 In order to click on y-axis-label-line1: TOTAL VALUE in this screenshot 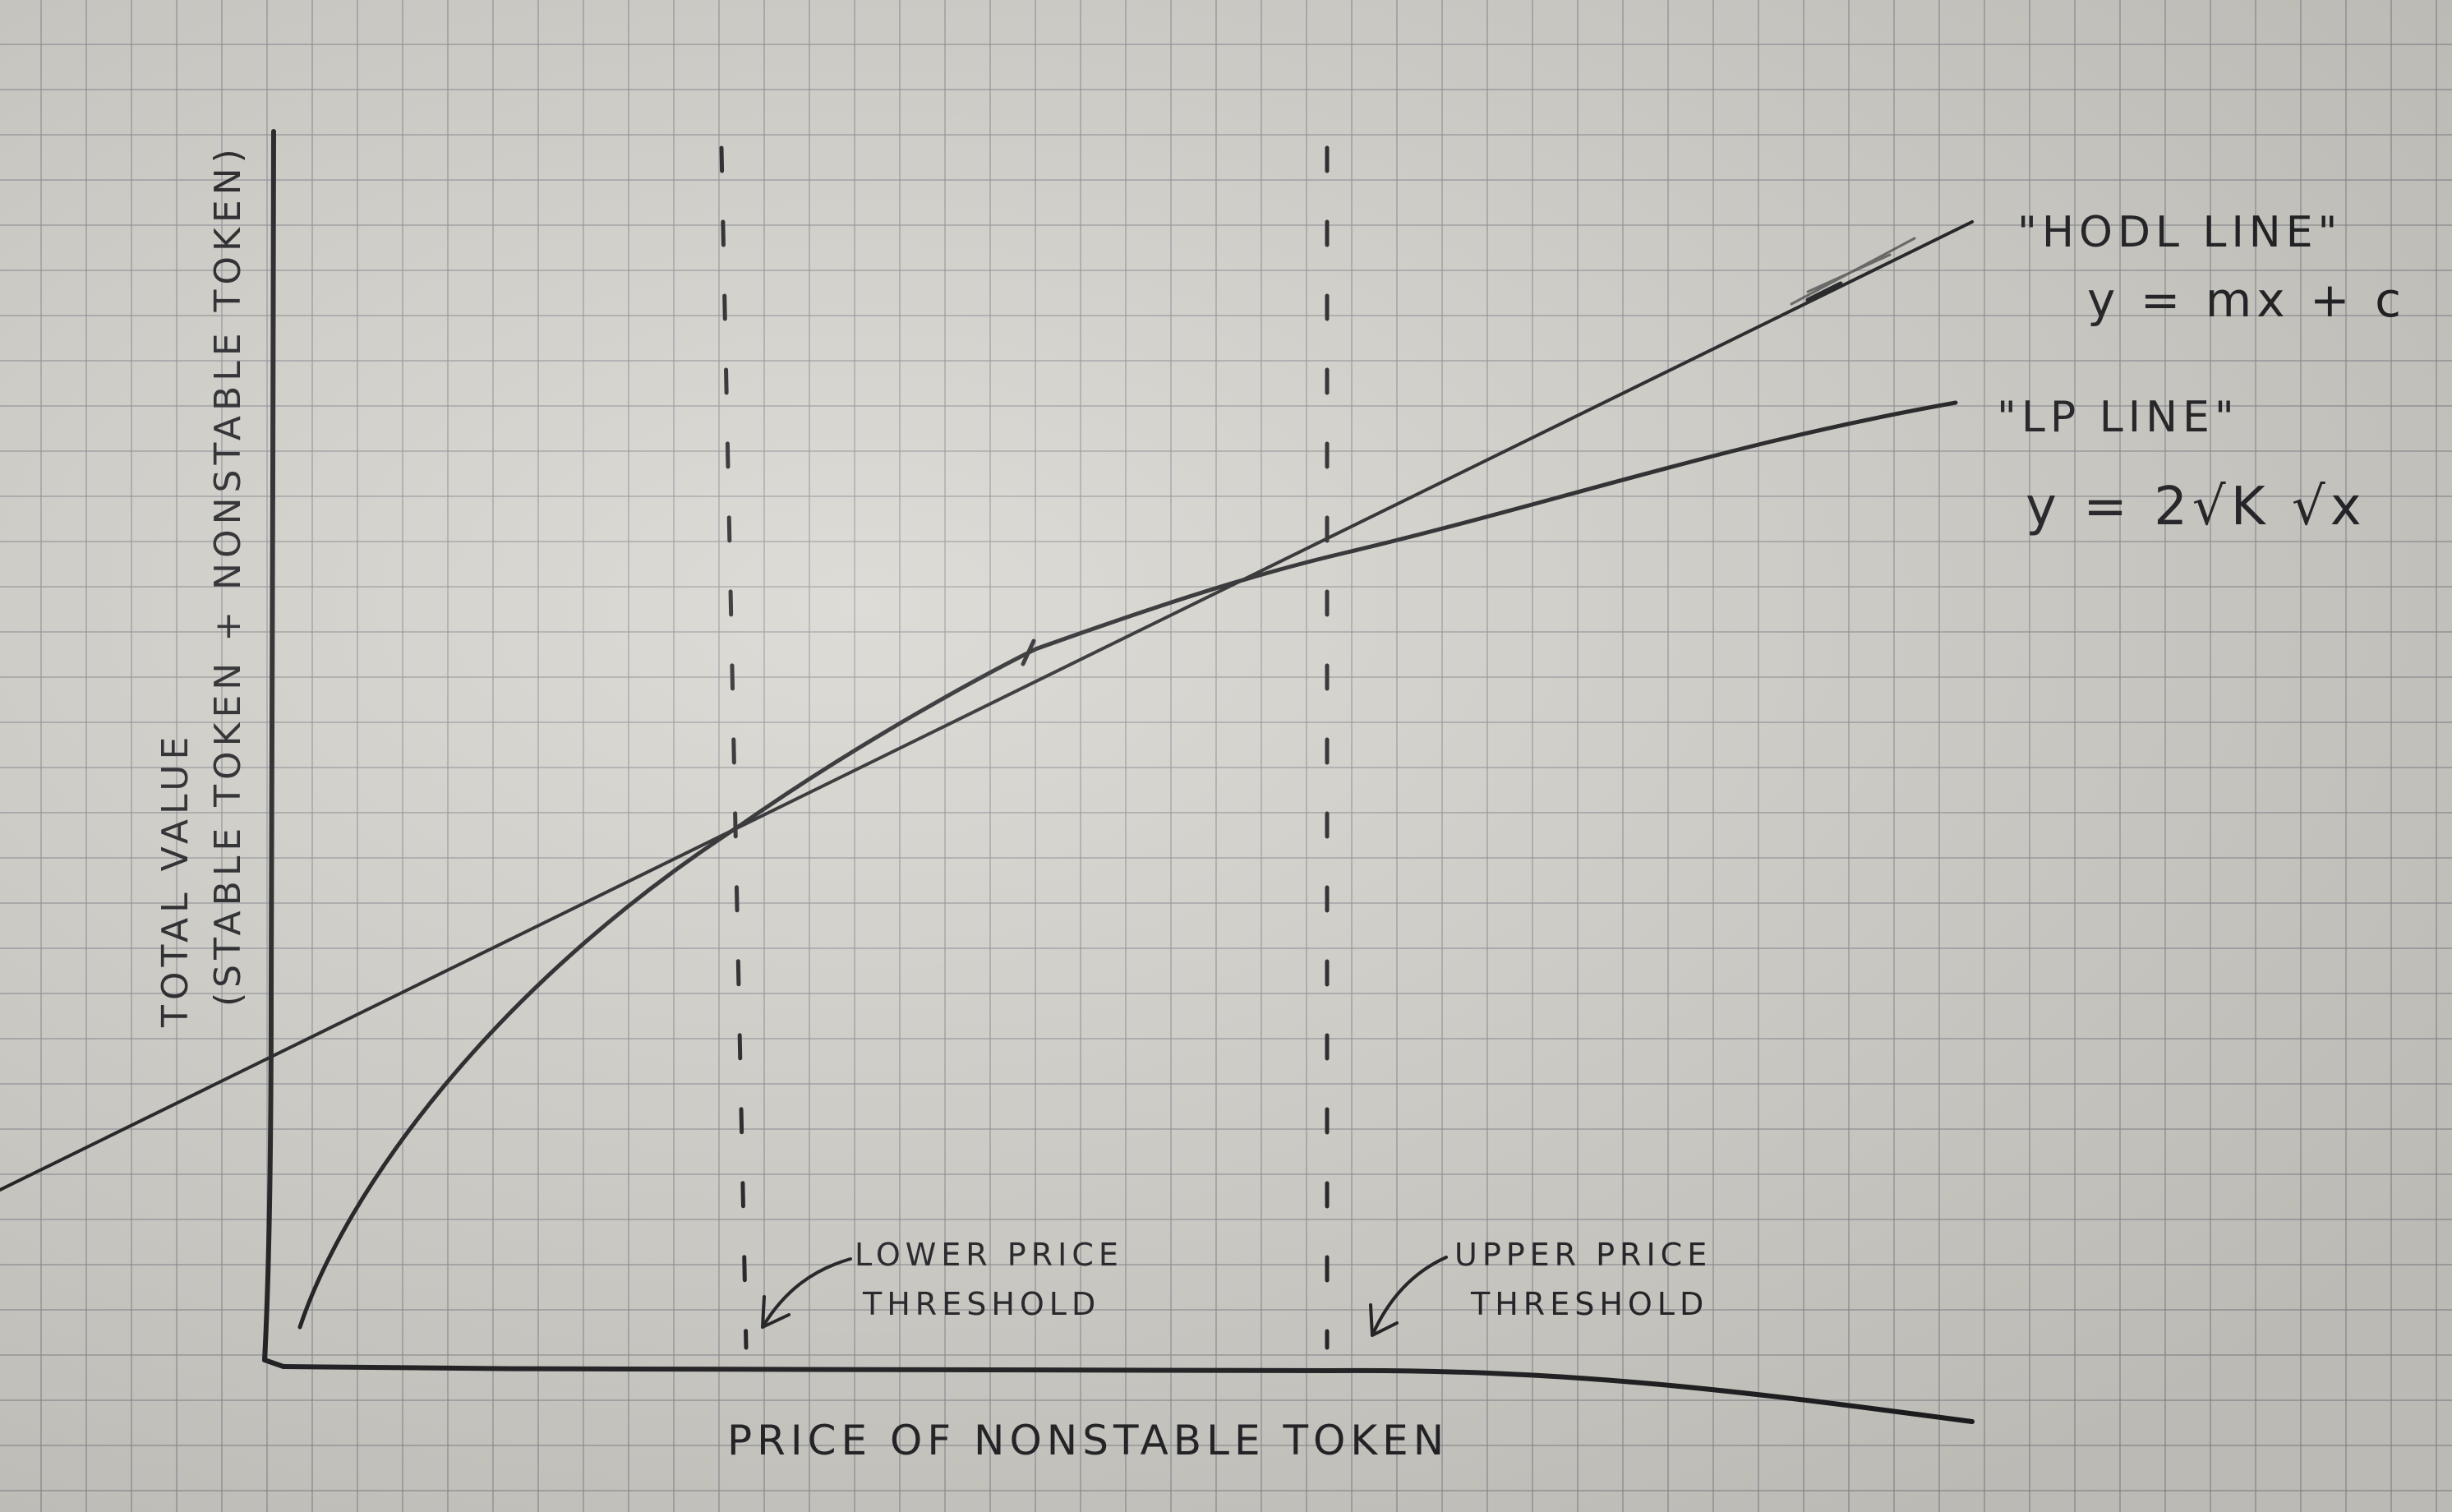, I will do `click(175, 880)`.